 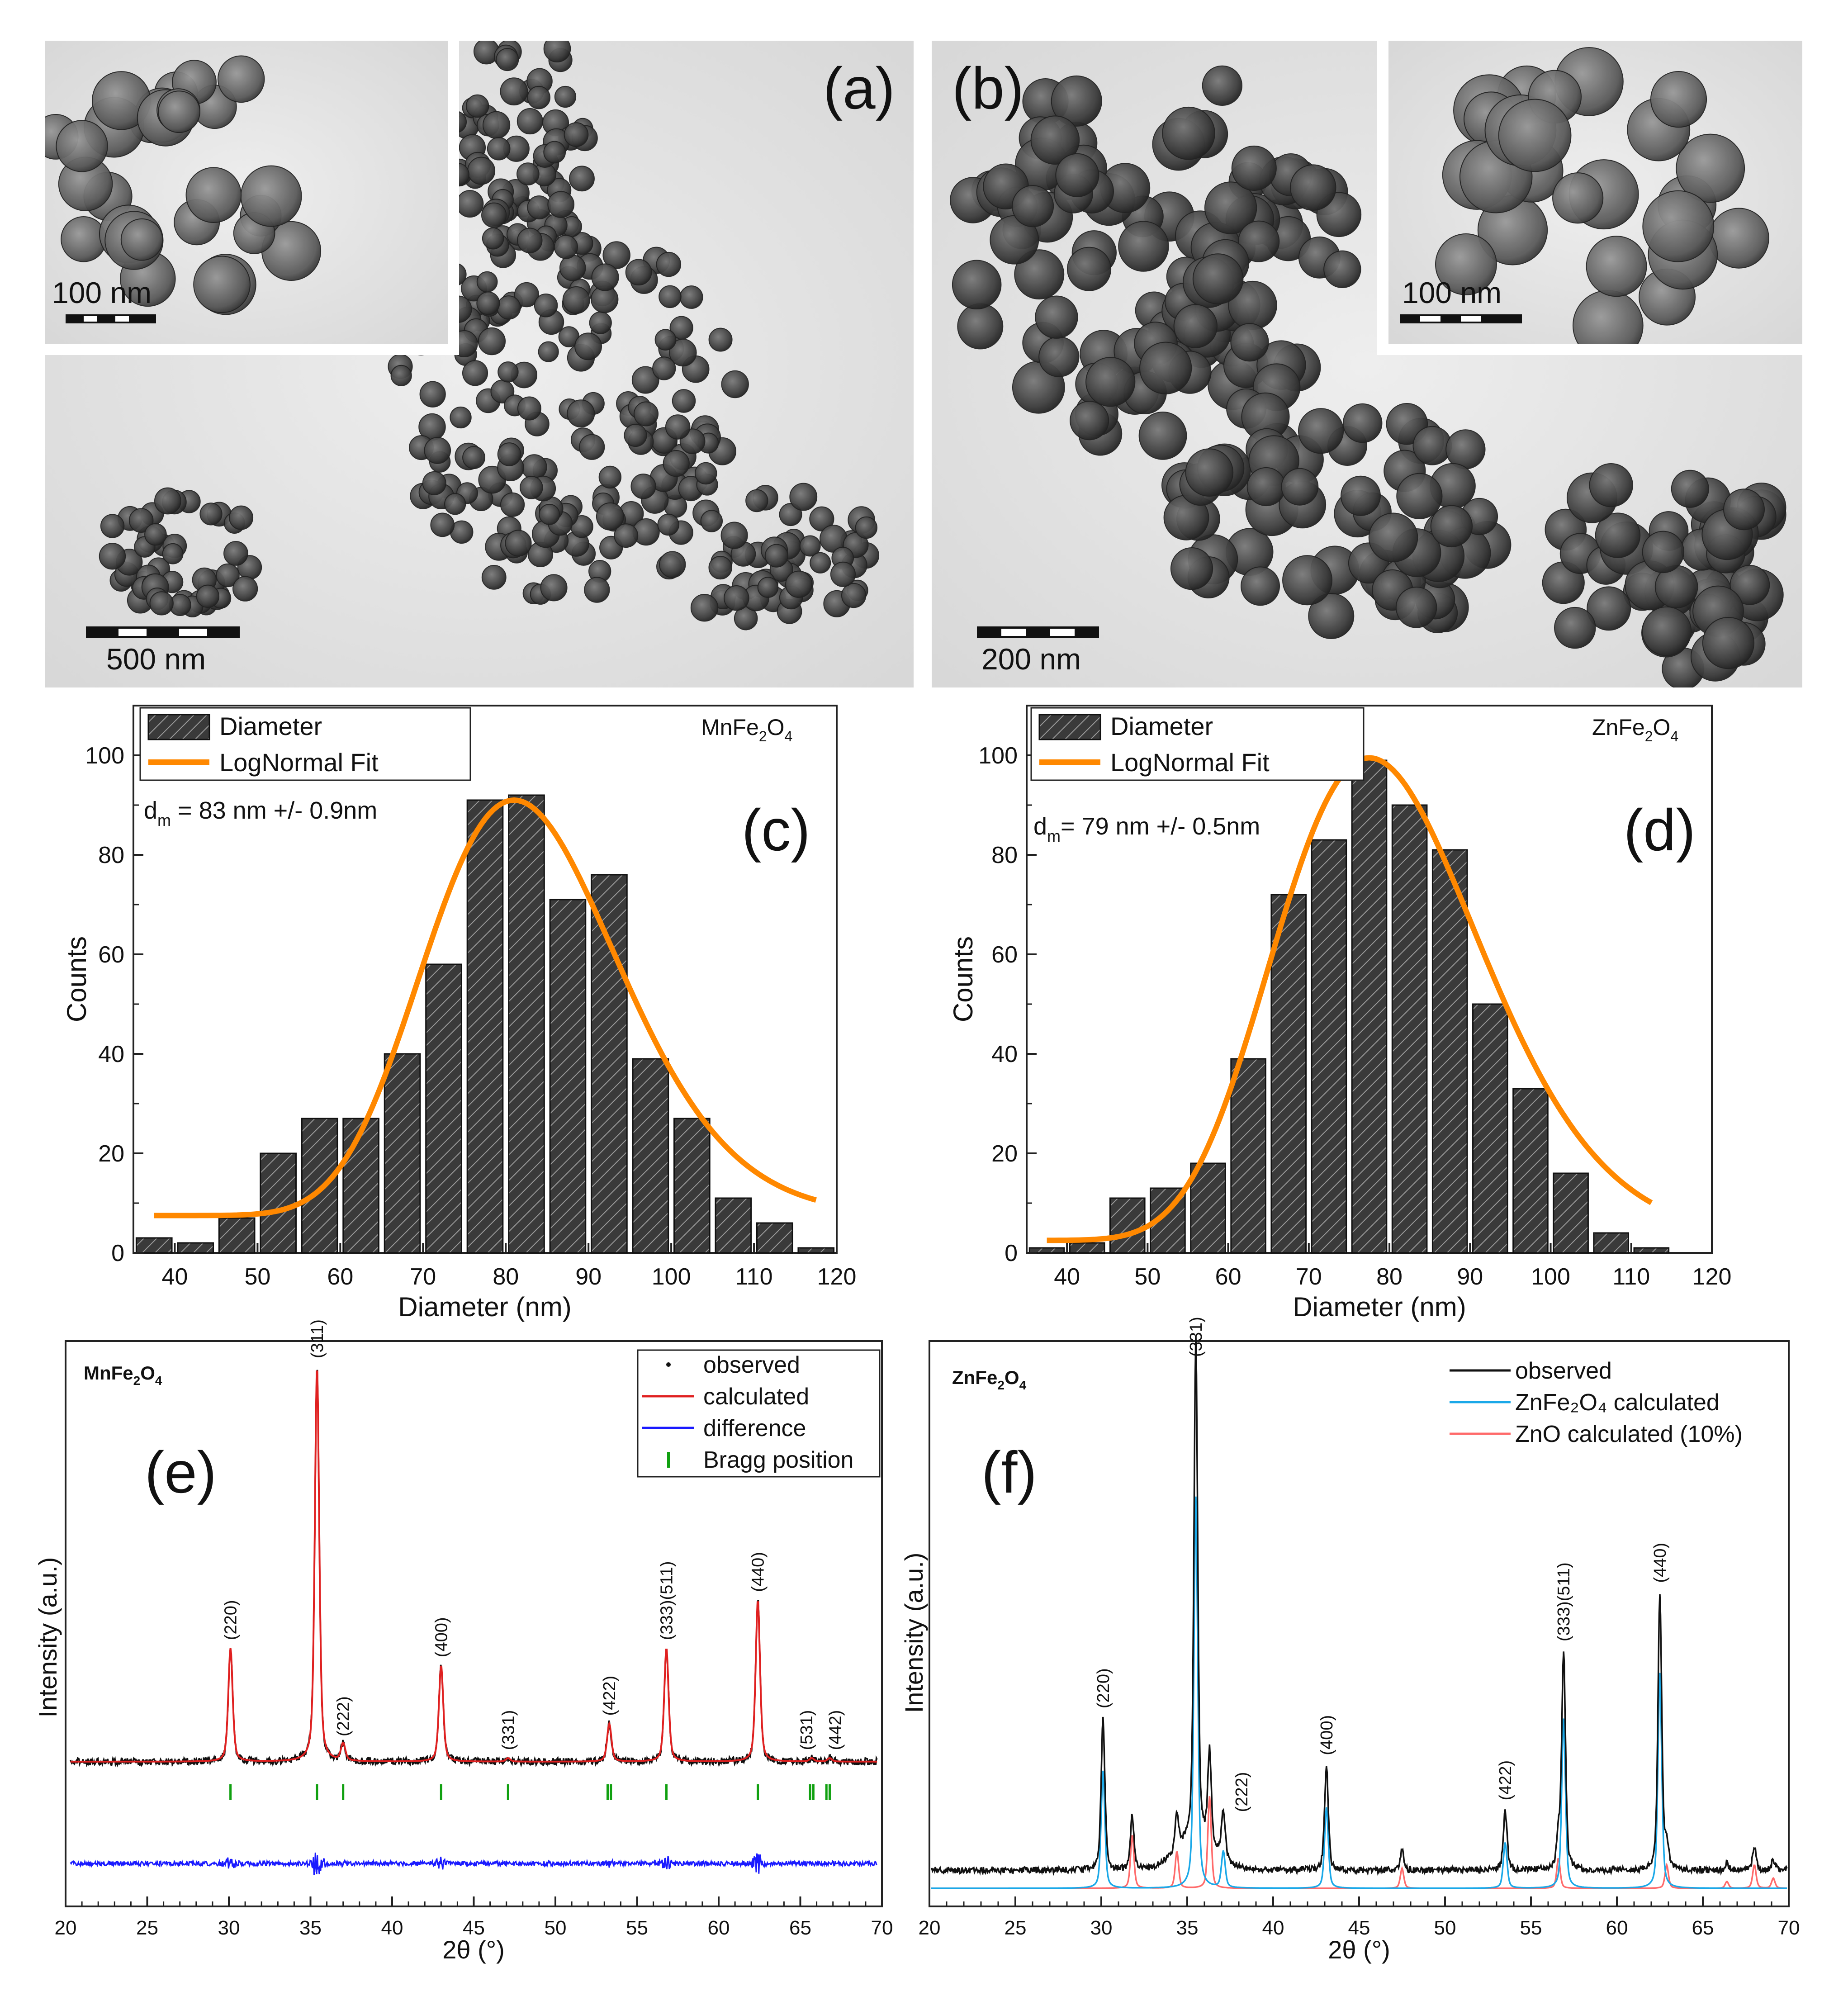 What do you see at coordinates (671, 1277) in the screenshot?
I see `histogram-c-xtick-label: 100` at bounding box center [671, 1277].